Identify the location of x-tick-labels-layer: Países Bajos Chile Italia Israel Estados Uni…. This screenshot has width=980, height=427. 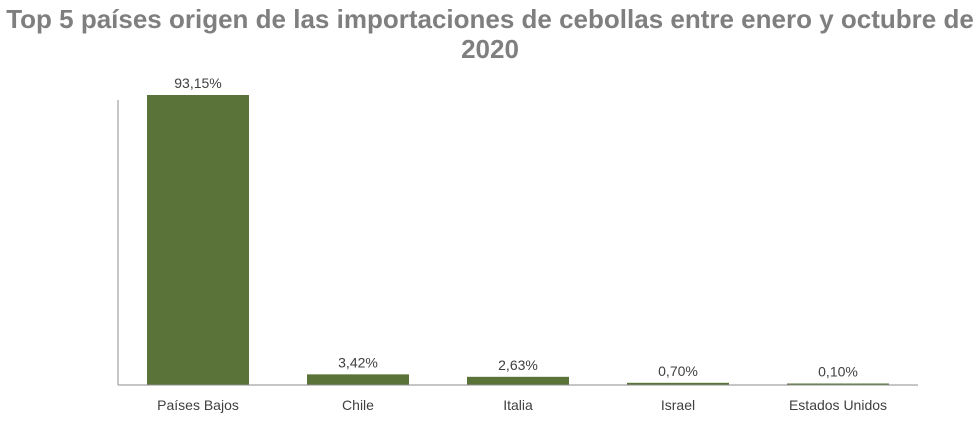
(522, 405).